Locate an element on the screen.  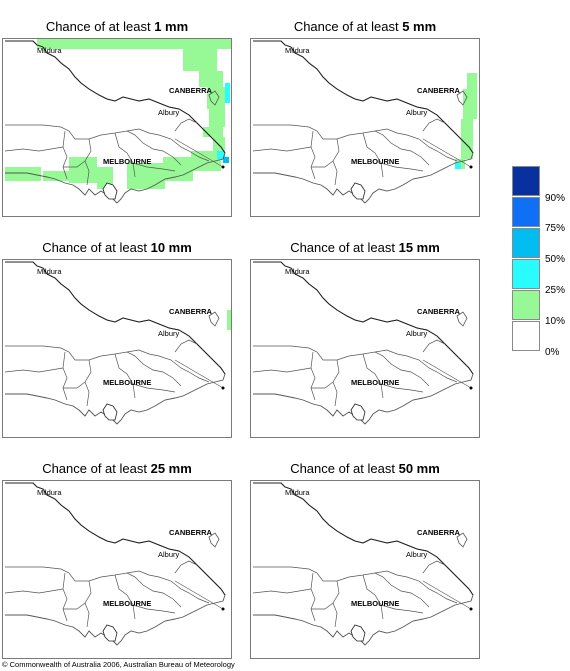
panel-title: Chance of at least 5 mm is located at coordinates (365, 26).